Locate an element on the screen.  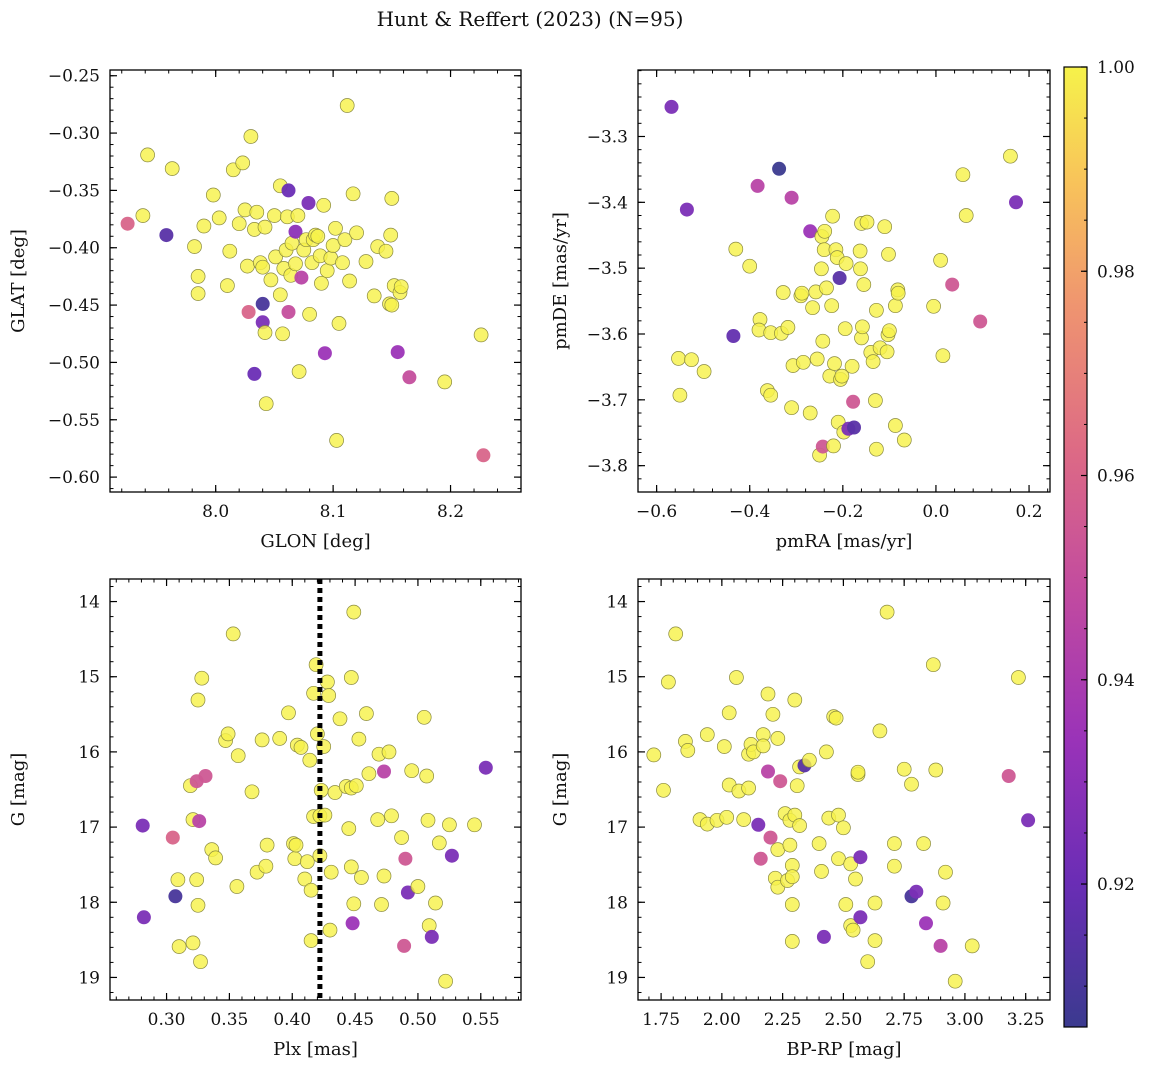
x-axis-label: Plx [mas] is located at coordinates (315, 1049).